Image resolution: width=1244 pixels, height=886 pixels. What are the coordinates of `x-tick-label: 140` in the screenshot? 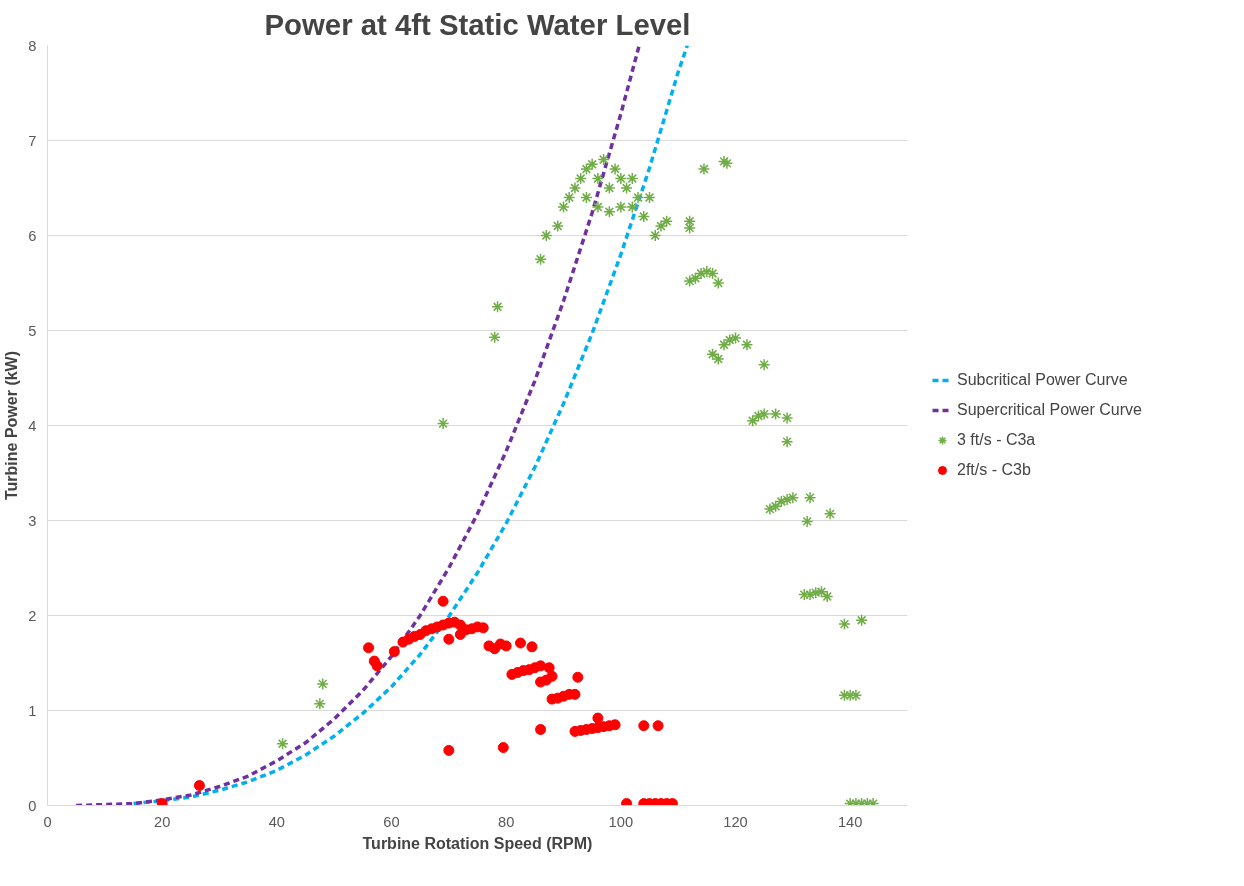 It's located at (850, 821).